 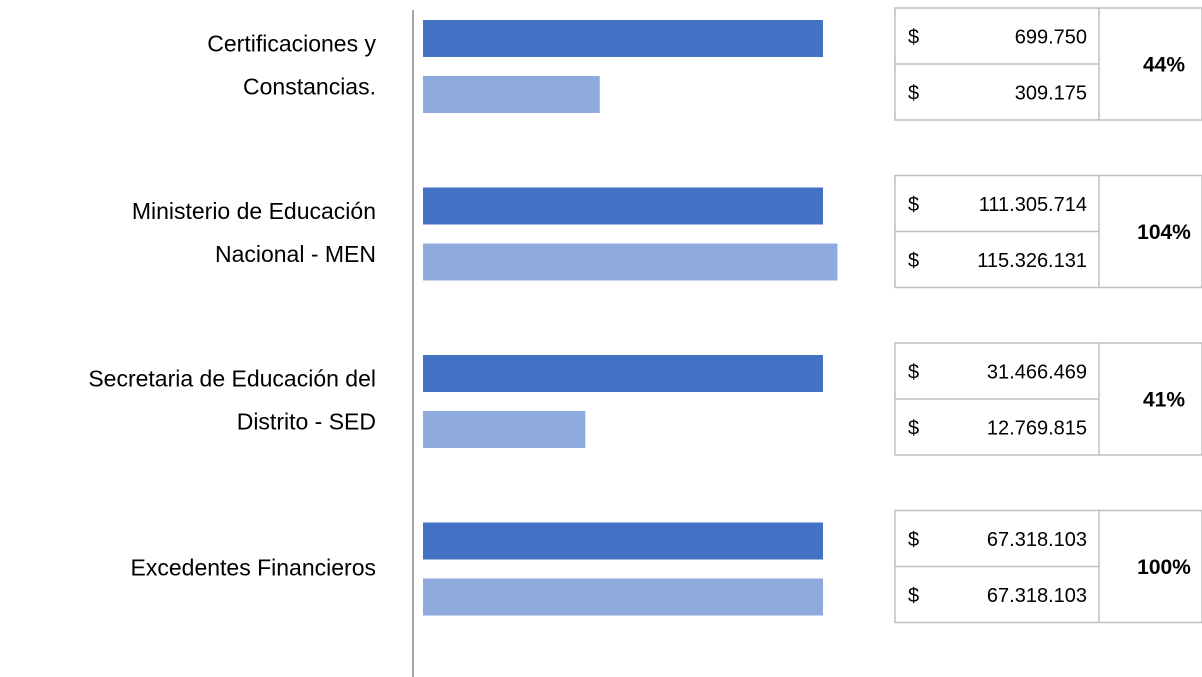 What do you see at coordinates (291, 44) in the screenshot?
I see `category-label: Certificaciones y` at bounding box center [291, 44].